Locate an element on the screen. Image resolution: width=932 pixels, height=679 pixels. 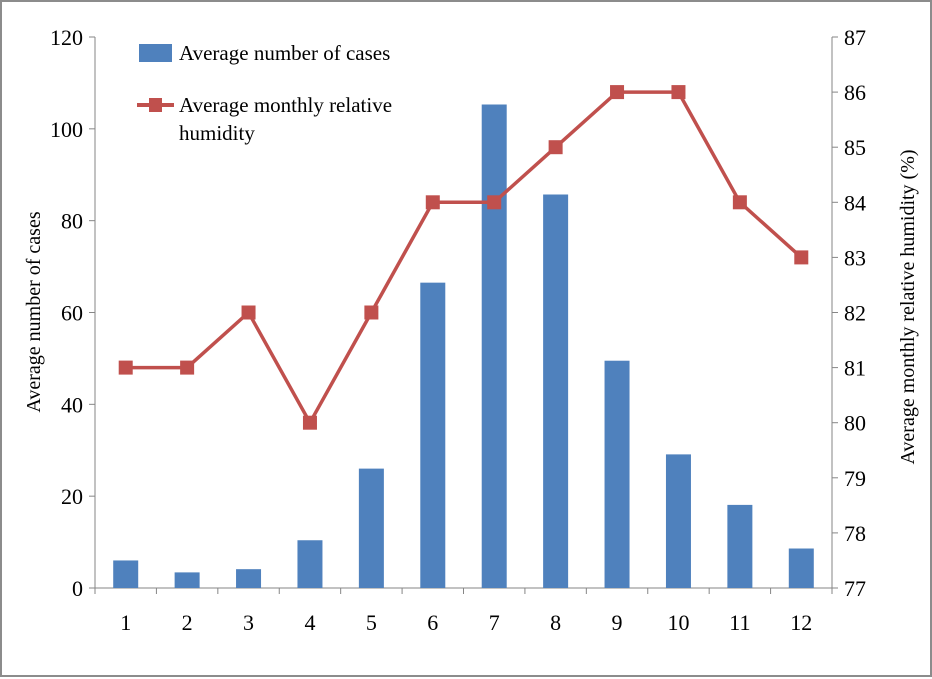
x-tick-label: 11 is located at coordinates (739, 622).